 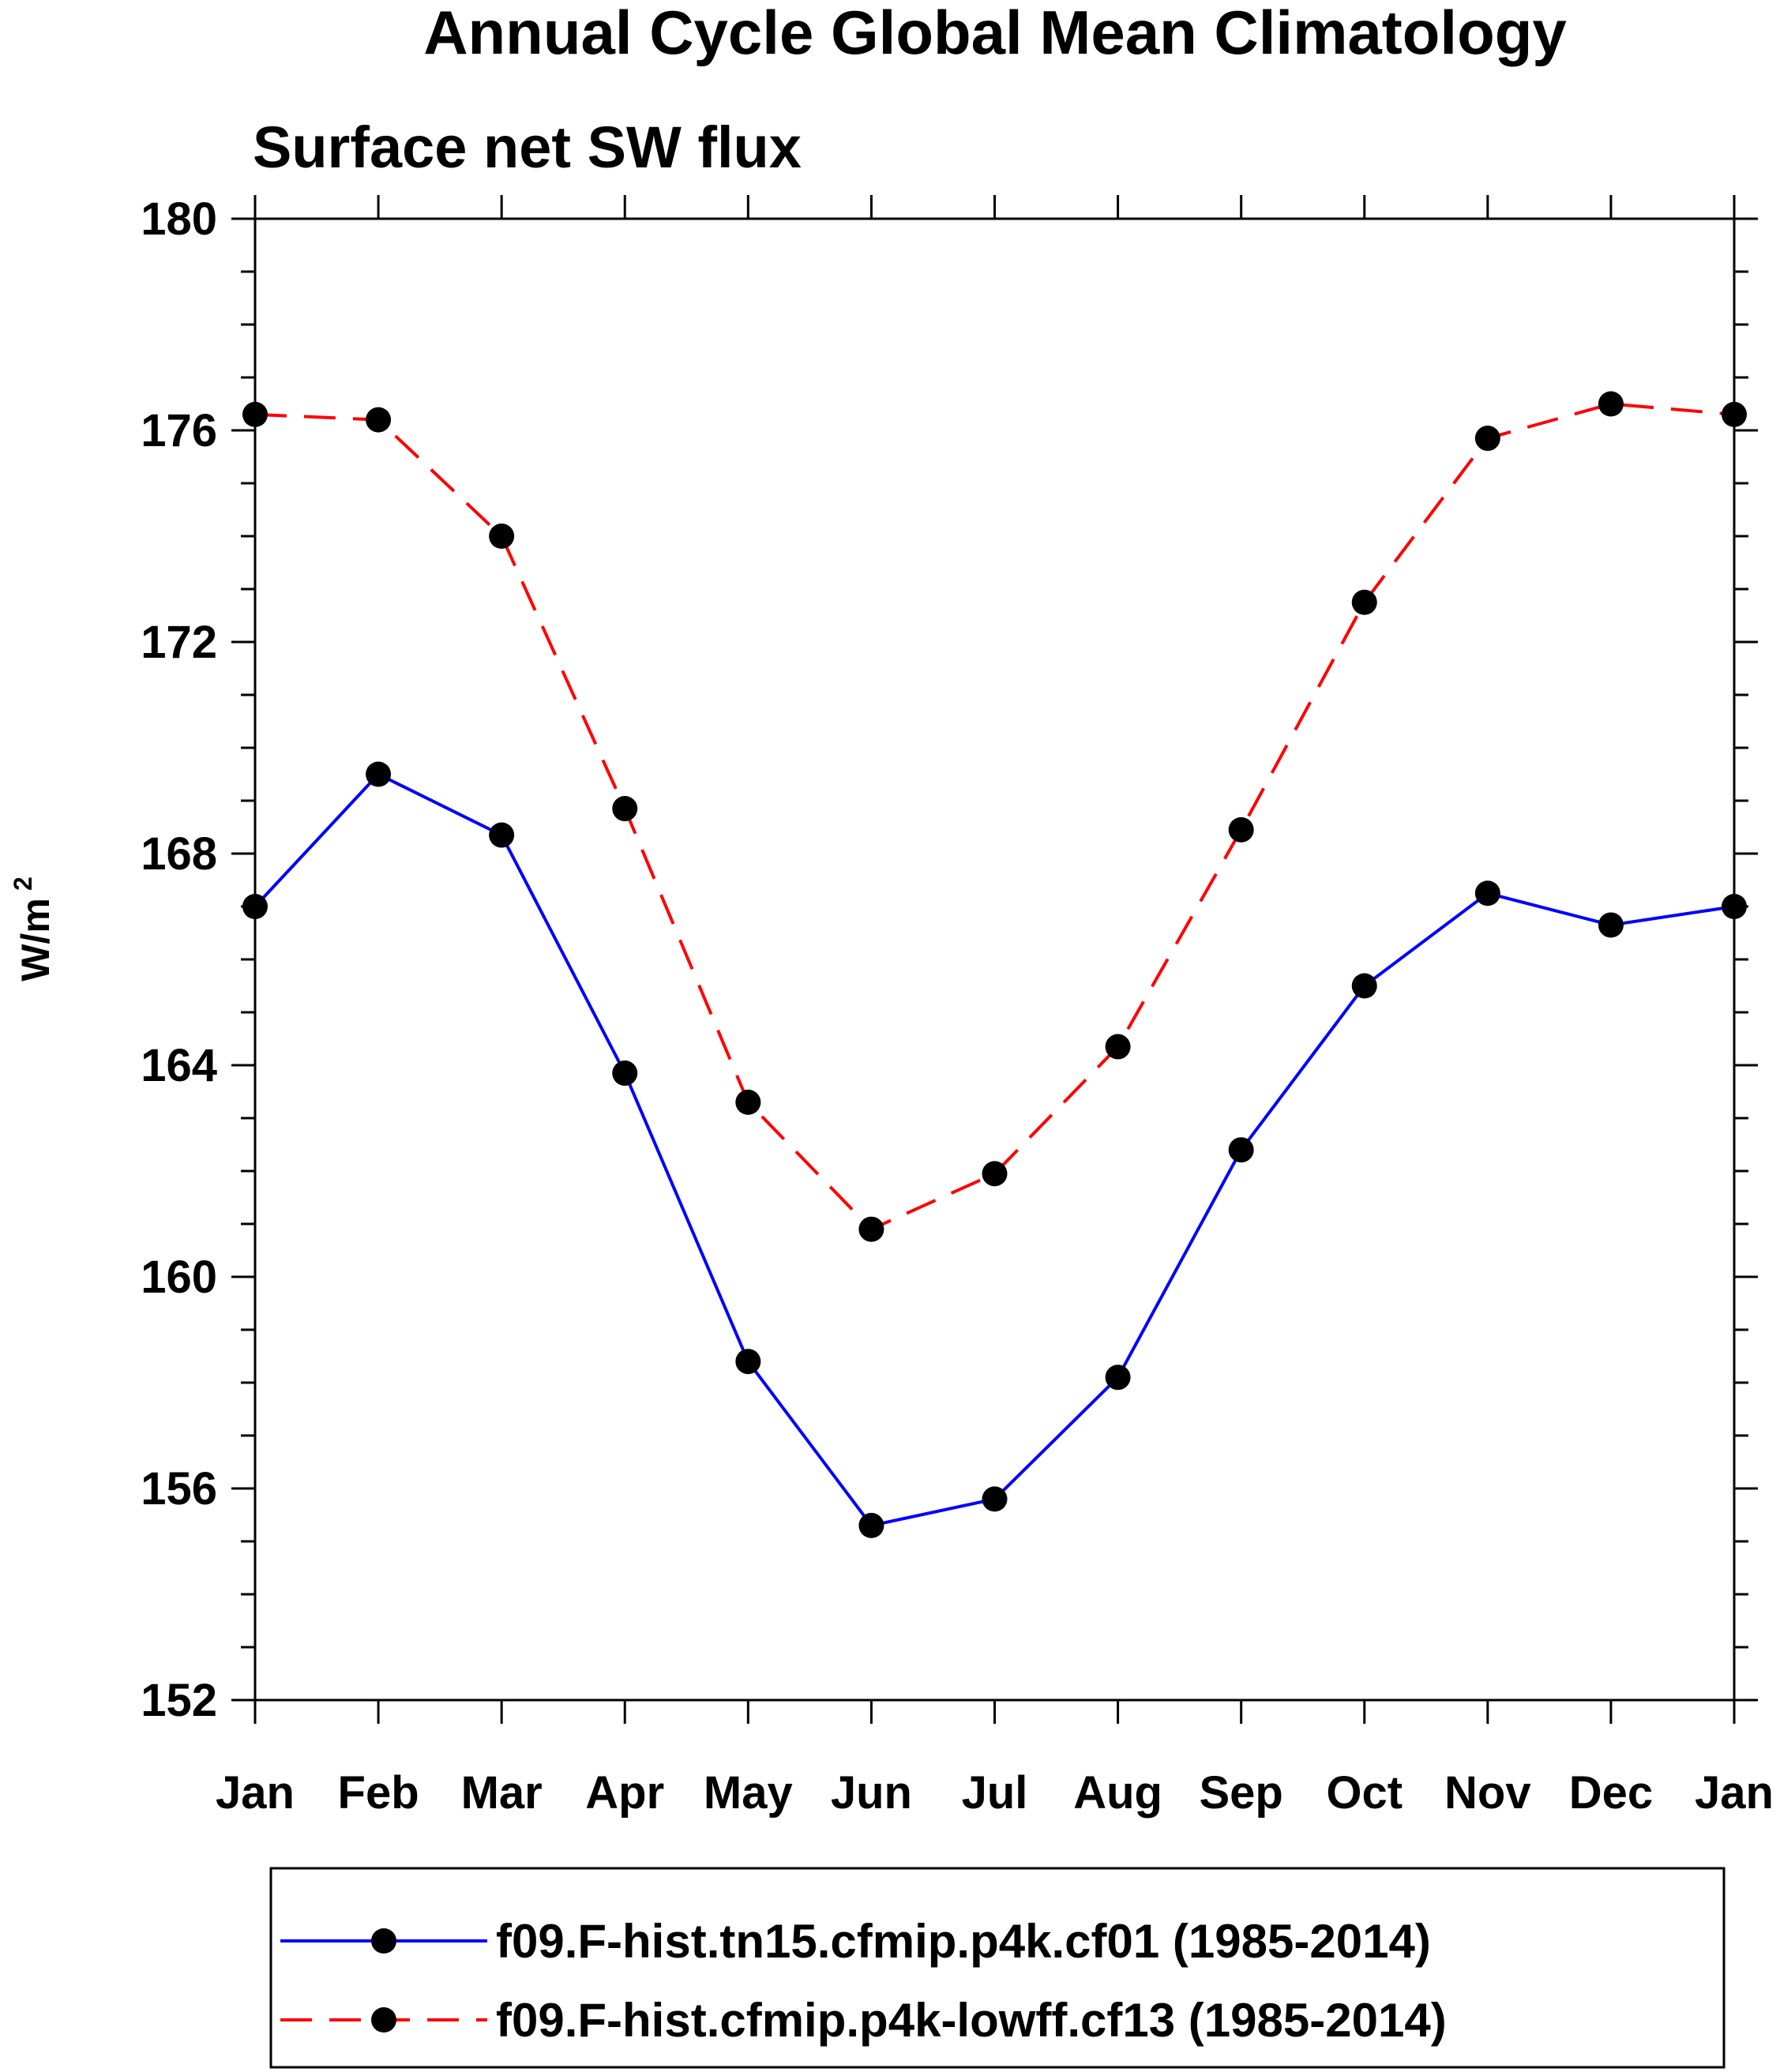 What do you see at coordinates (179, 1065) in the screenshot?
I see `y-tick-label: 164` at bounding box center [179, 1065].